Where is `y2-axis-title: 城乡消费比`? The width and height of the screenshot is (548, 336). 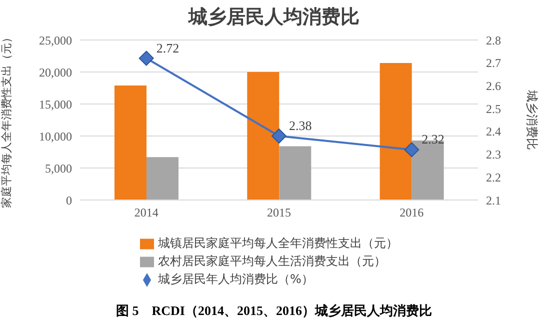 y2-axis-title: 城乡消费比 is located at coordinates (531, 119).